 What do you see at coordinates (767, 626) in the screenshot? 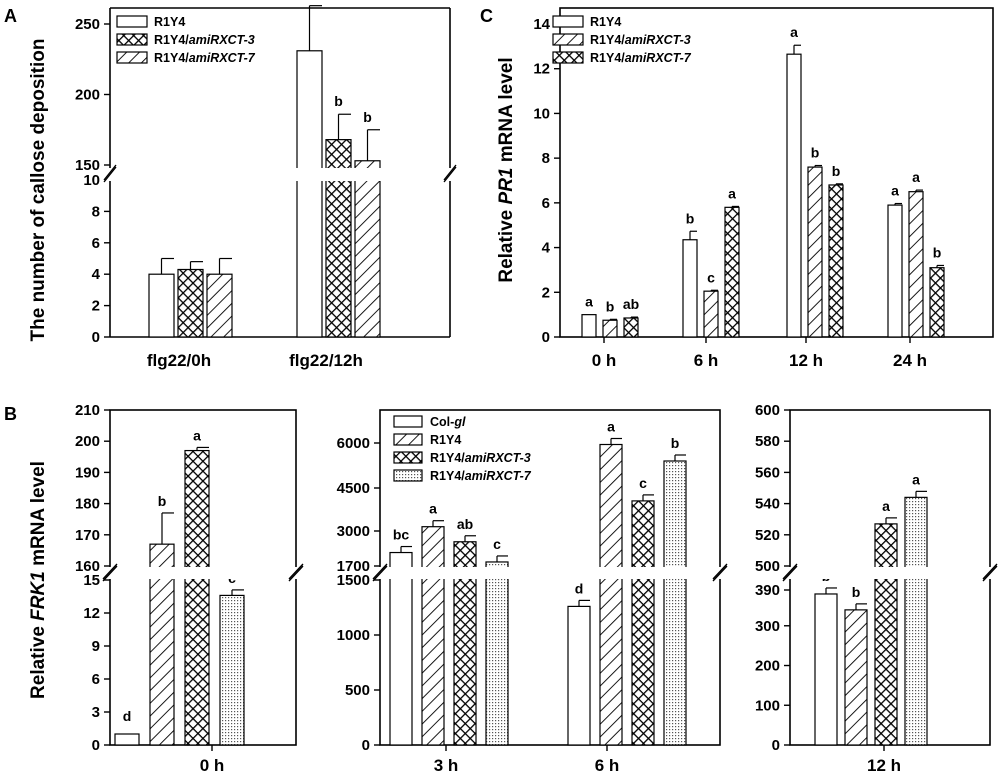
I see `panel-b-y-tick-label: 300` at bounding box center [767, 626].